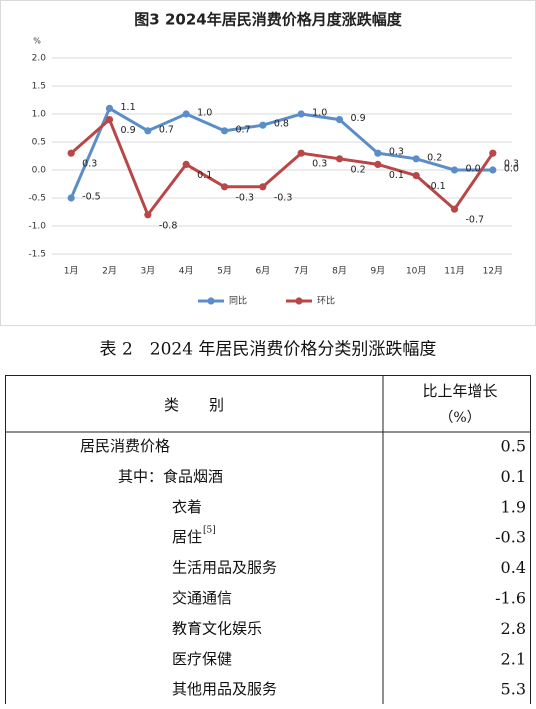 The width and height of the screenshot is (536, 709). What do you see at coordinates (268, 20) in the screenshot?
I see `chart-title: 图3 2024年居民消费价格月度涨跌幅度` at bounding box center [268, 20].